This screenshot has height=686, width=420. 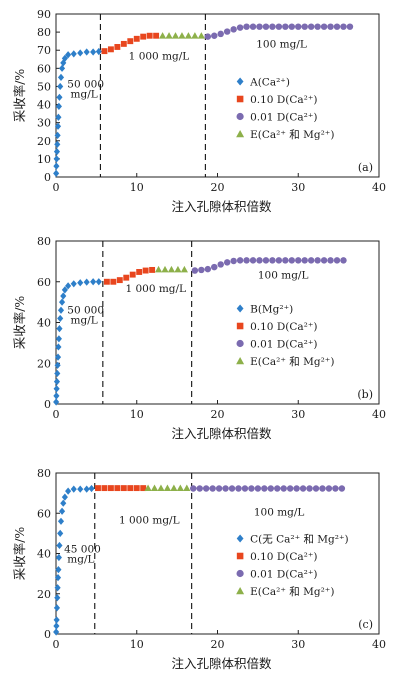 What do you see at coordinates (85, 84) in the screenshot?
I see `salinity-annotation: 50 000` at bounding box center [85, 84].